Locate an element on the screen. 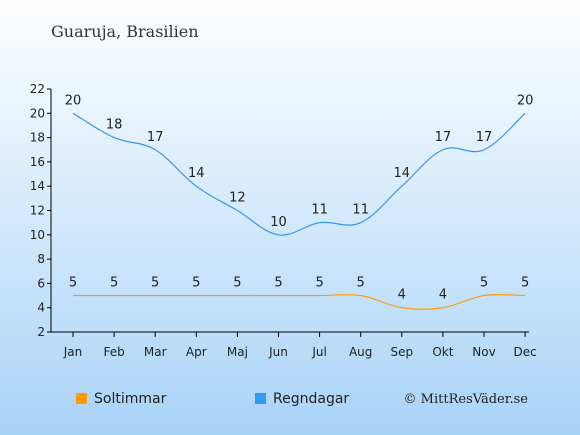 The height and width of the screenshot is (435, 580). y-tick-label: 16 is located at coordinates (37, 162).